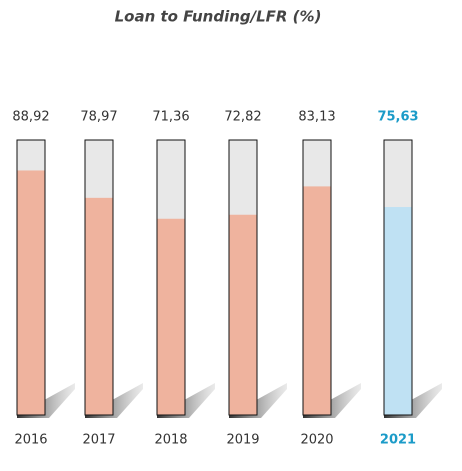 The image size is (462, 471). What do you see at coordinates (98, 440) in the screenshot?
I see `x-tick-label: 2017` at bounding box center [98, 440].